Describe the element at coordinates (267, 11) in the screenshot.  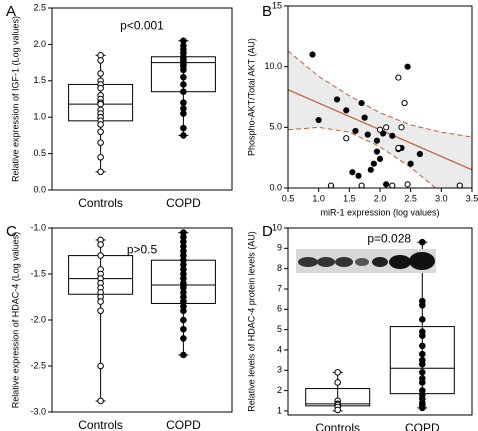
I see `panel-letter: B` at that location.